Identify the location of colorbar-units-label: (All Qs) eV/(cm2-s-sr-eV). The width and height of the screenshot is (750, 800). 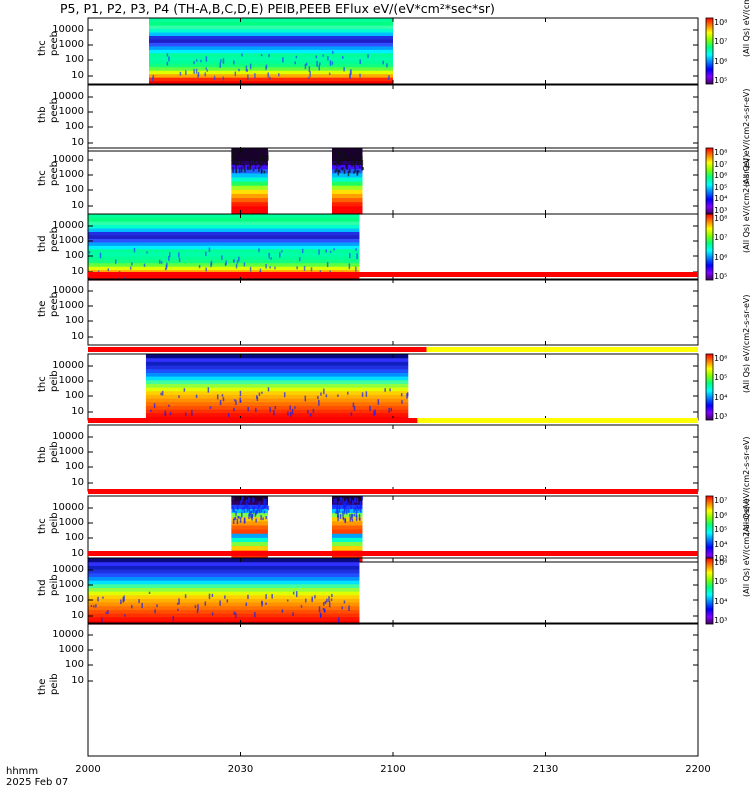
(746, 204).